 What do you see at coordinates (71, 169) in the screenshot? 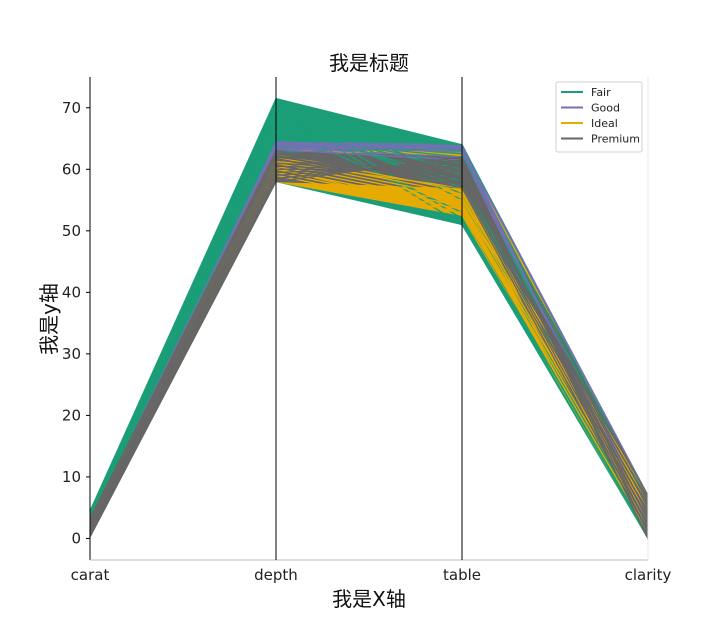
I see `y-tick-label-60: 60` at bounding box center [71, 169].